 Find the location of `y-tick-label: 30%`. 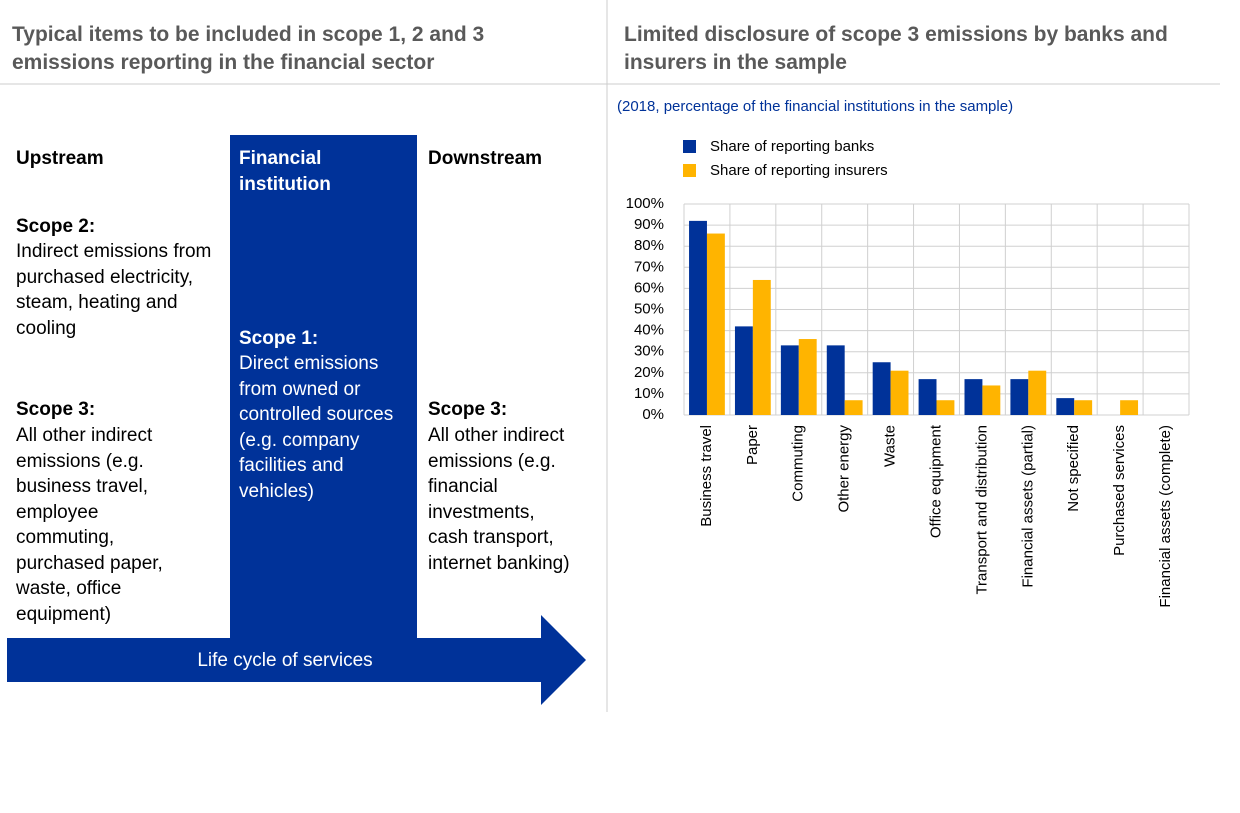

y-tick-label: 30% is located at coordinates (649, 351).